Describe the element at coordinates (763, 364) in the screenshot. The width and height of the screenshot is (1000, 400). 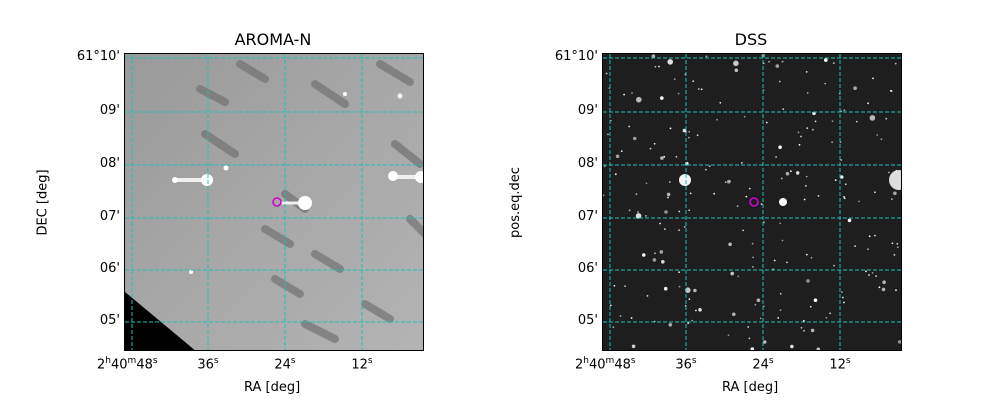
I see `ra-tick: 24s` at that location.